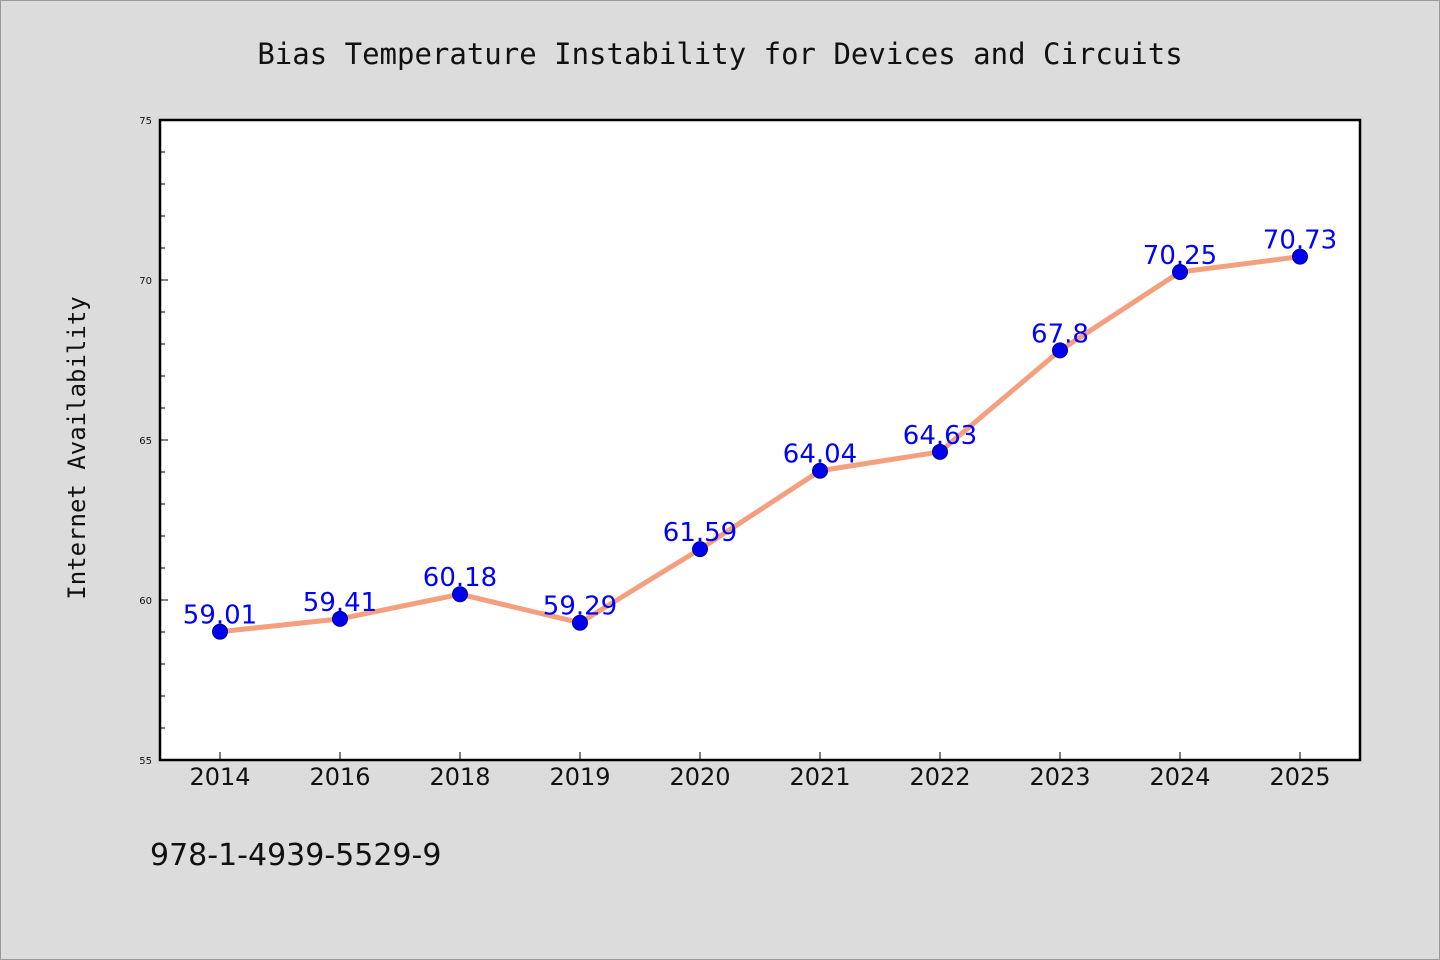 Image resolution: width=1440 pixels, height=960 pixels. Describe the element at coordinates (699, 777) in the screenshot. I see `x-tick-label: 2020` at that location.